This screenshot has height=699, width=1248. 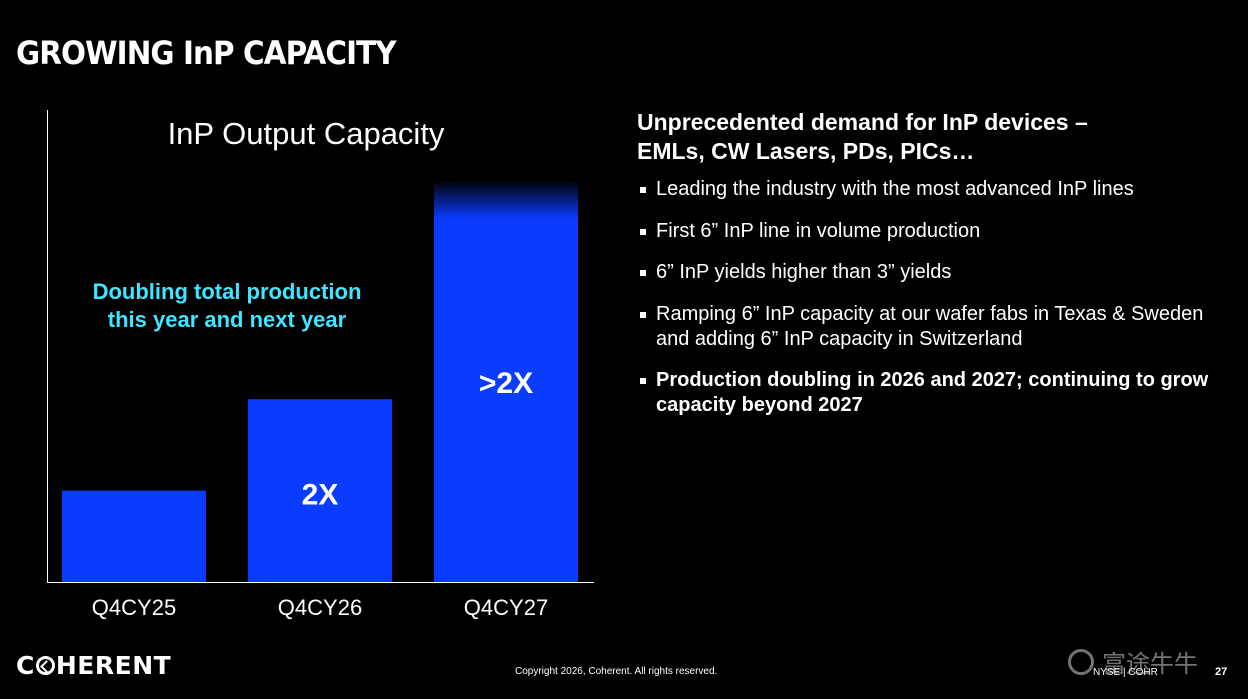 What do you see at coordinates (134, 536) in the screenshot?
I see `bar-q4cy25` at bounding box center [134, 536].